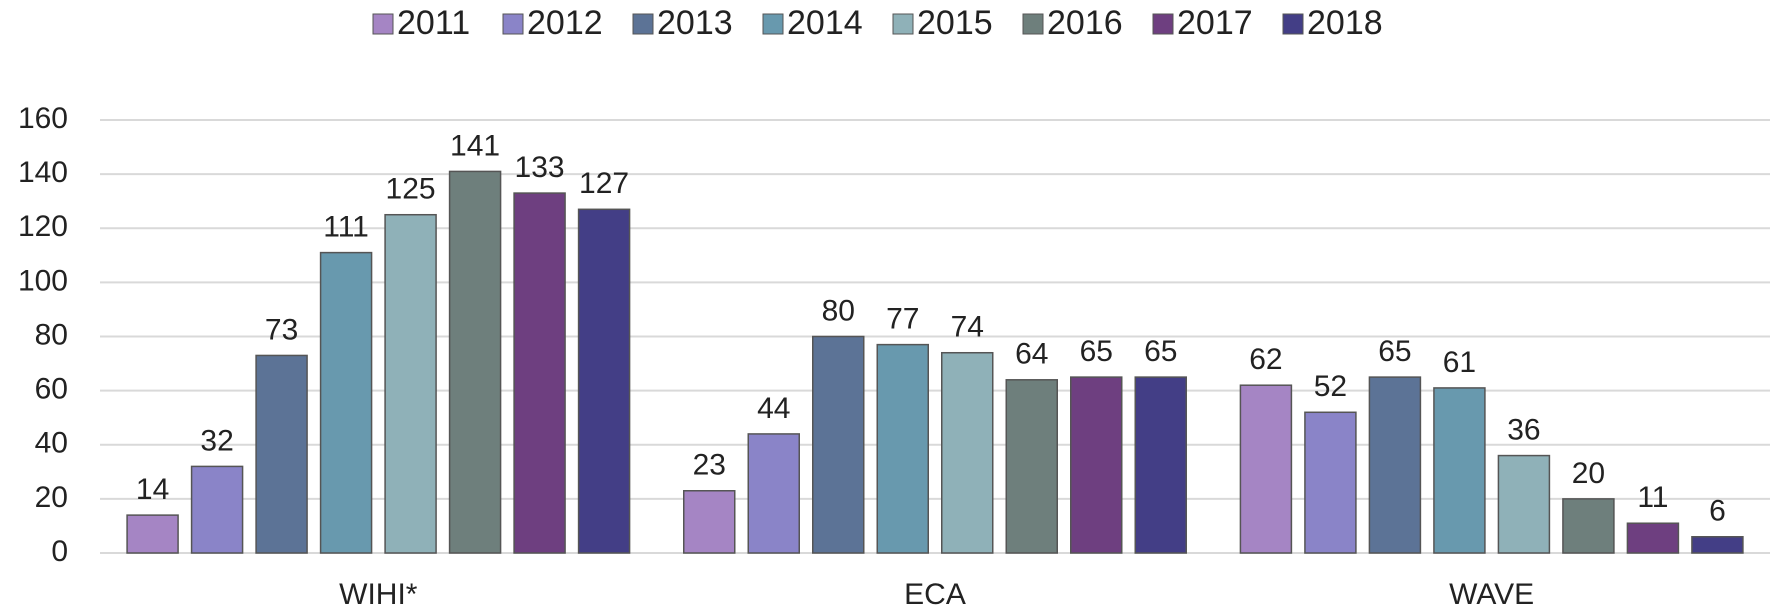 This screenshot has width=1776, height=611. I want to click on data-label: 133, so click(540, 167).